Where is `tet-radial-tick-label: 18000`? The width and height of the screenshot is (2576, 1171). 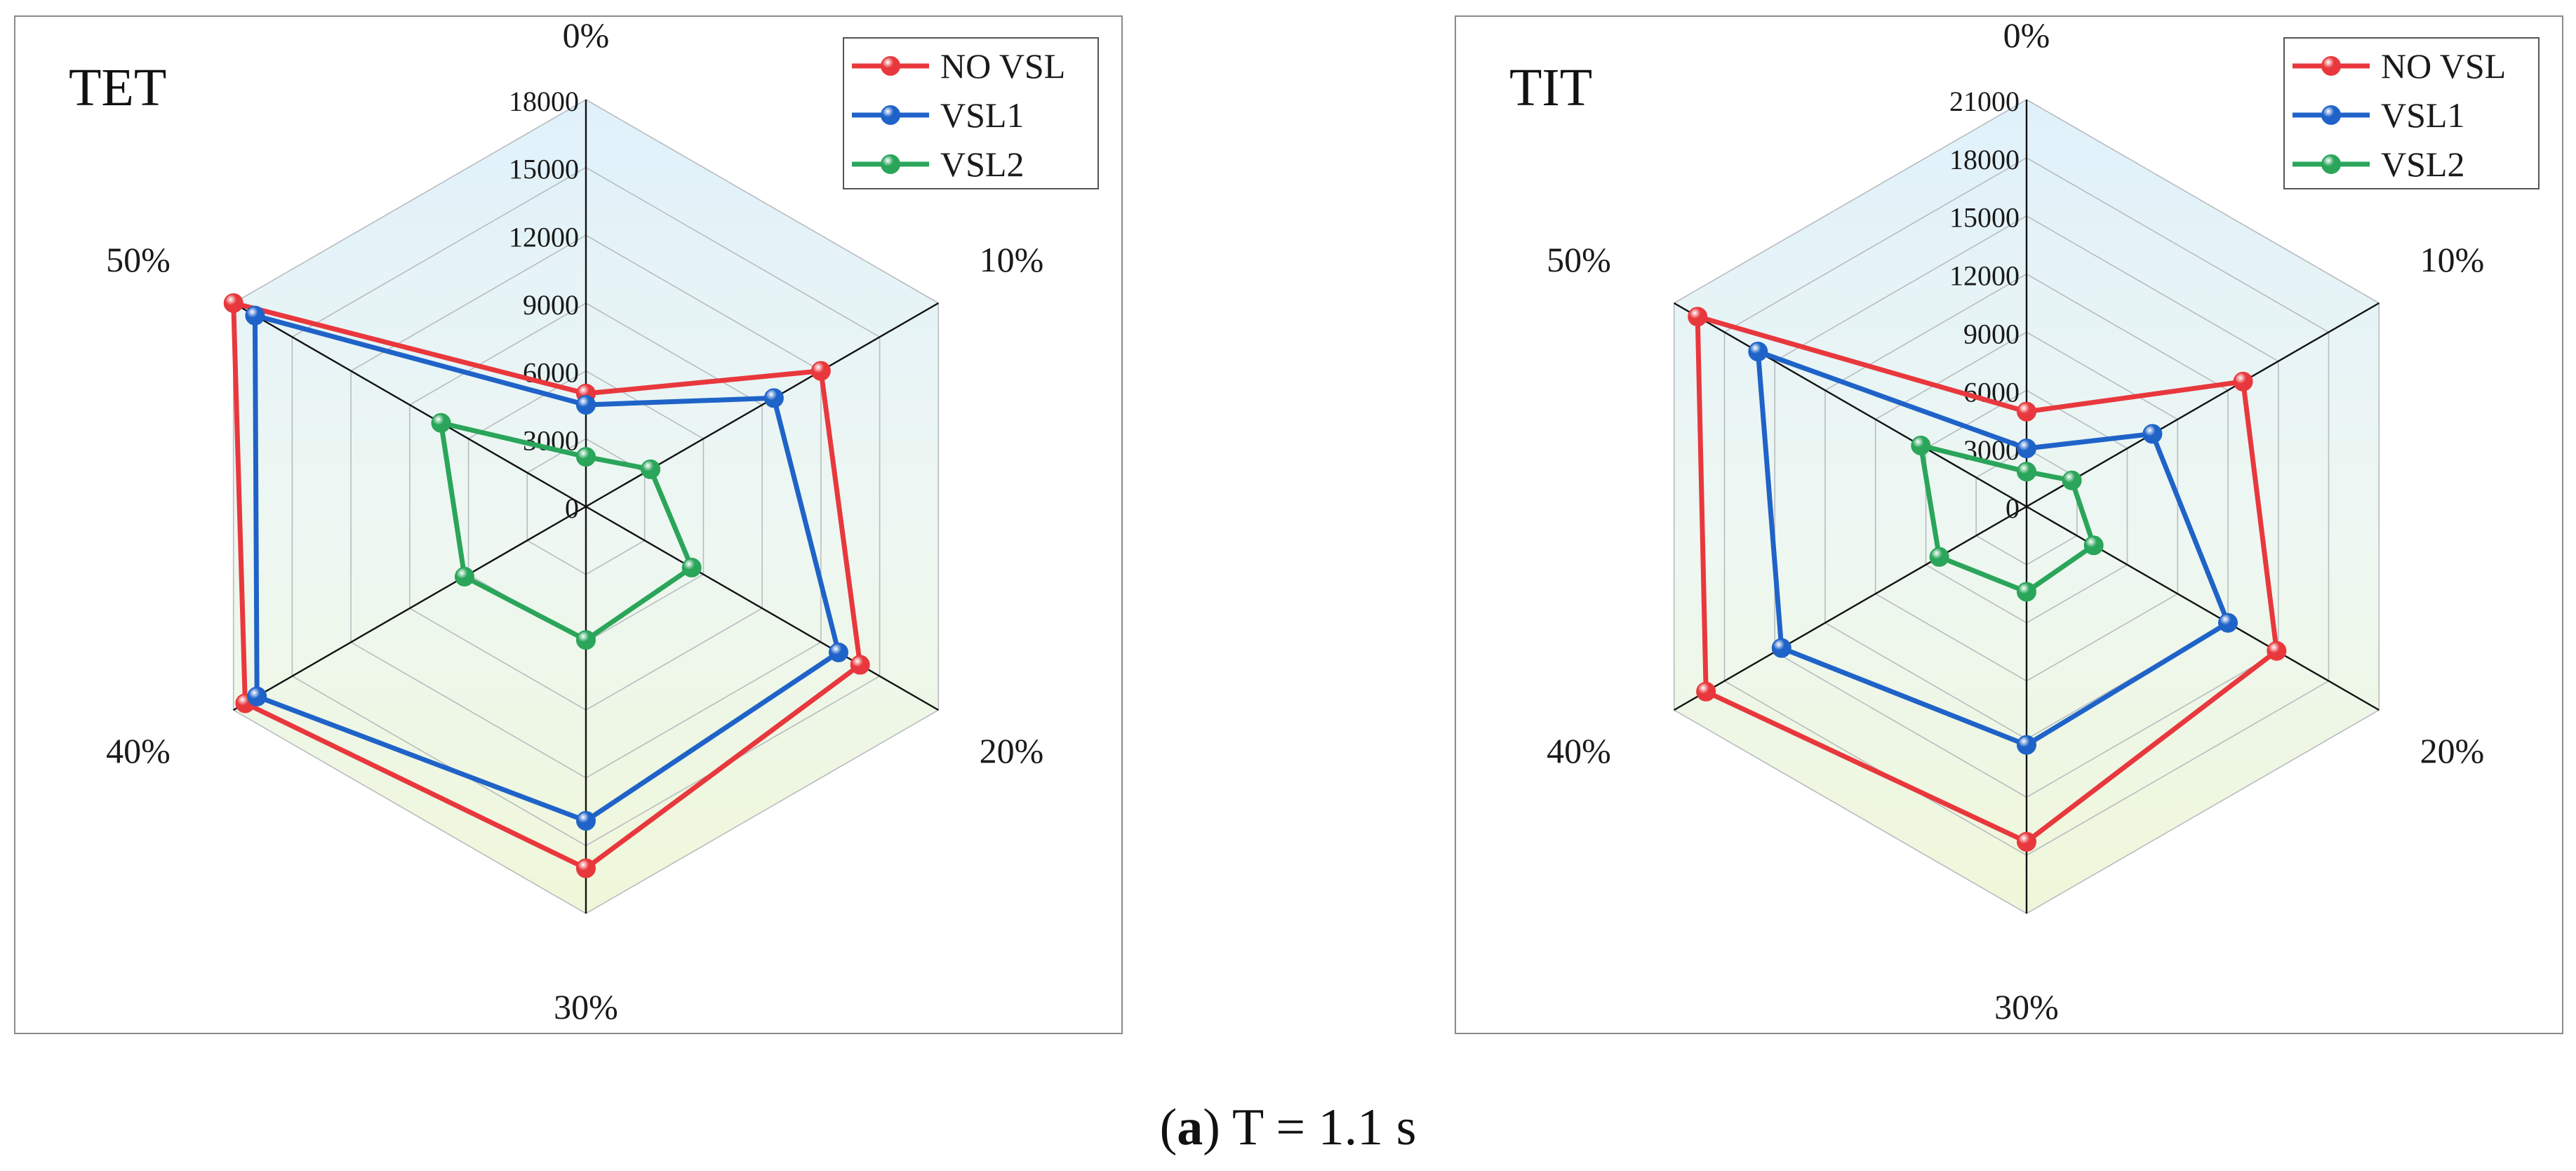
tet-radial-tick-label: 18000 is located at coordinates (544, 102).